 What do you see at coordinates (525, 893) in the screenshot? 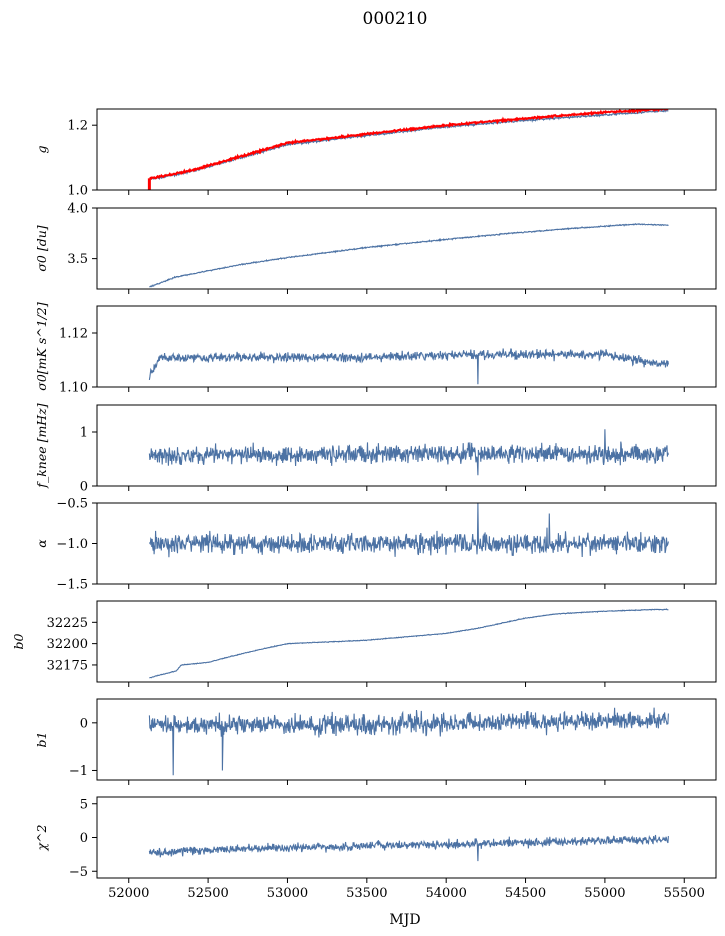
I see `x-tick-label: 54500` at bounding box center [525, 893].